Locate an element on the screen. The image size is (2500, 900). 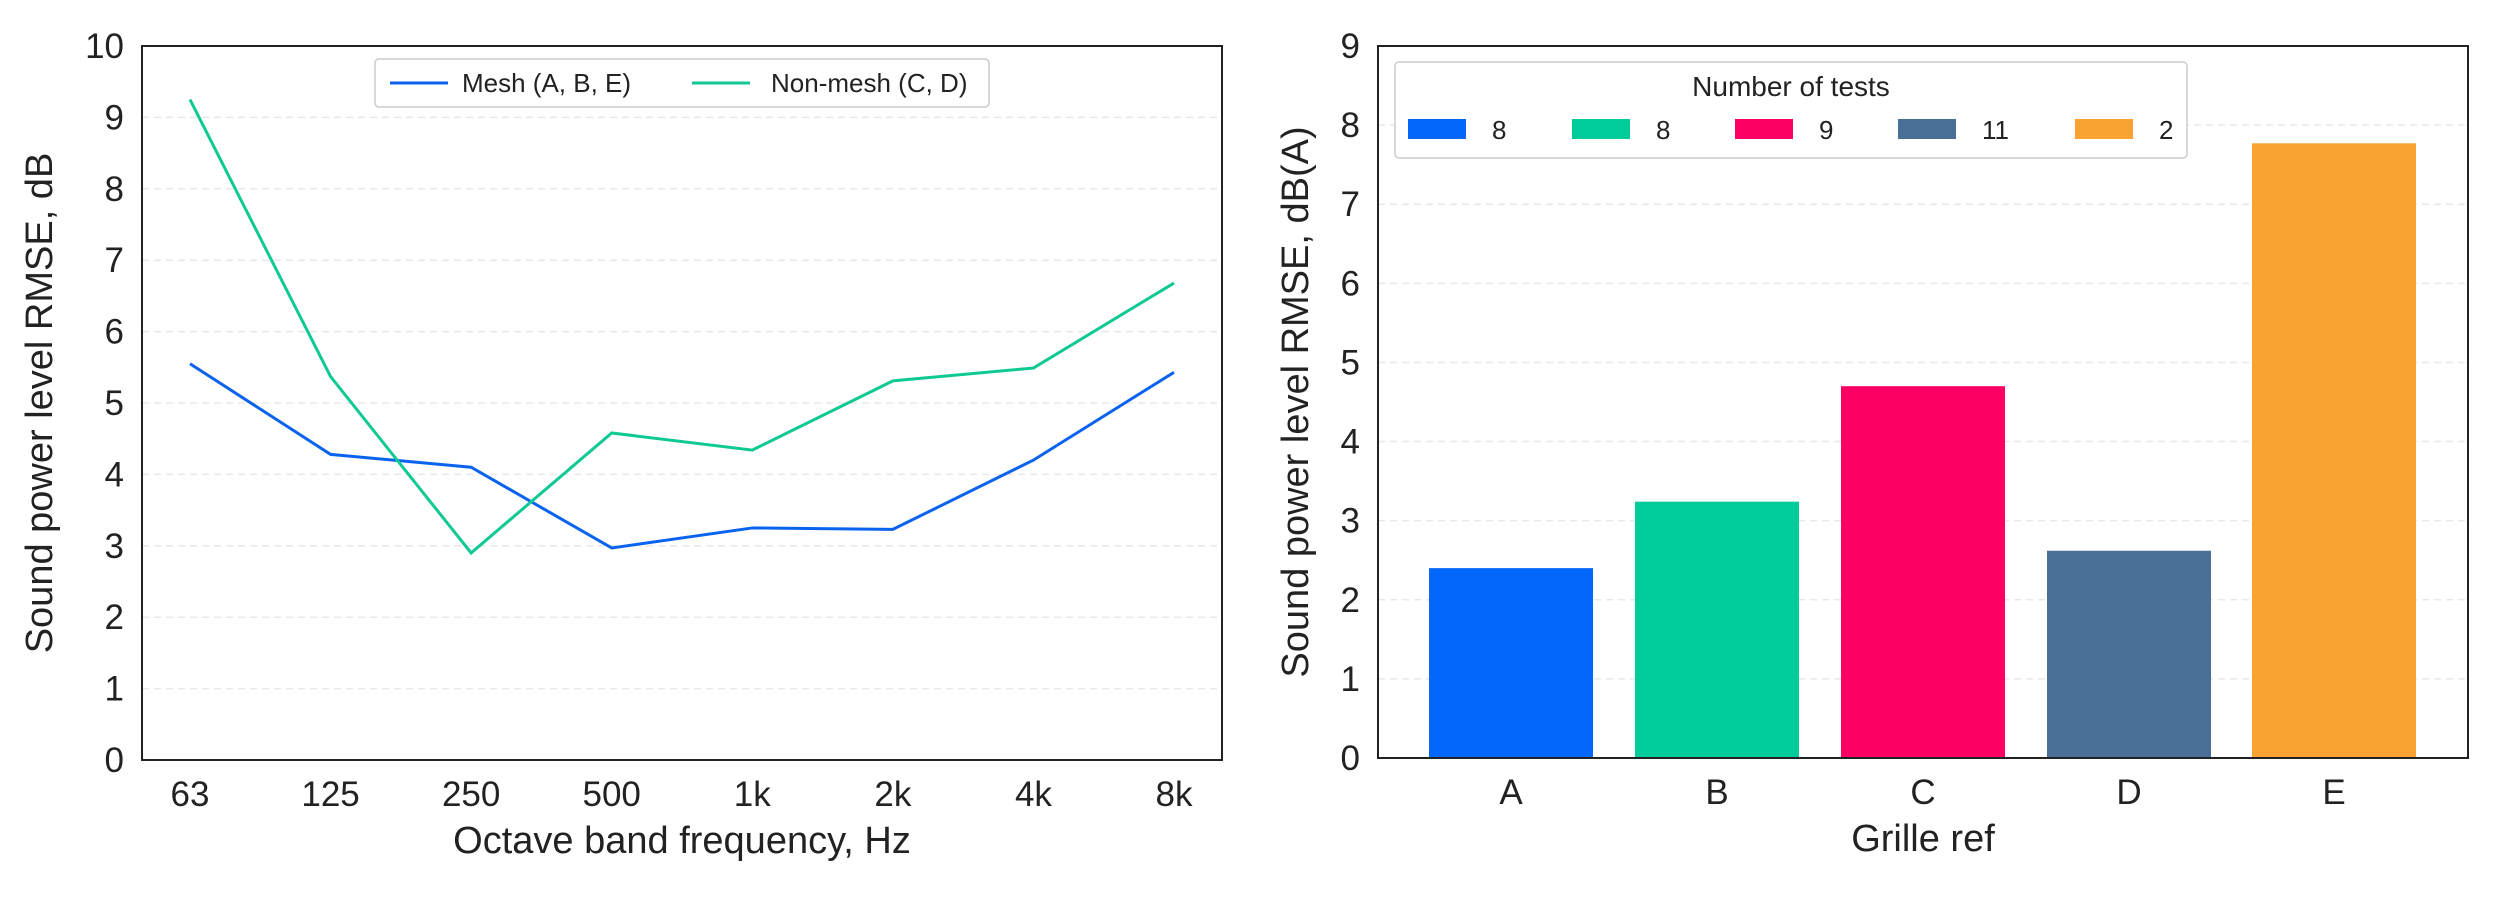
line-chart-x-tick-labels: 63 125 250 500 1k 2k 4k 8k is located at coordinates (682, 794).